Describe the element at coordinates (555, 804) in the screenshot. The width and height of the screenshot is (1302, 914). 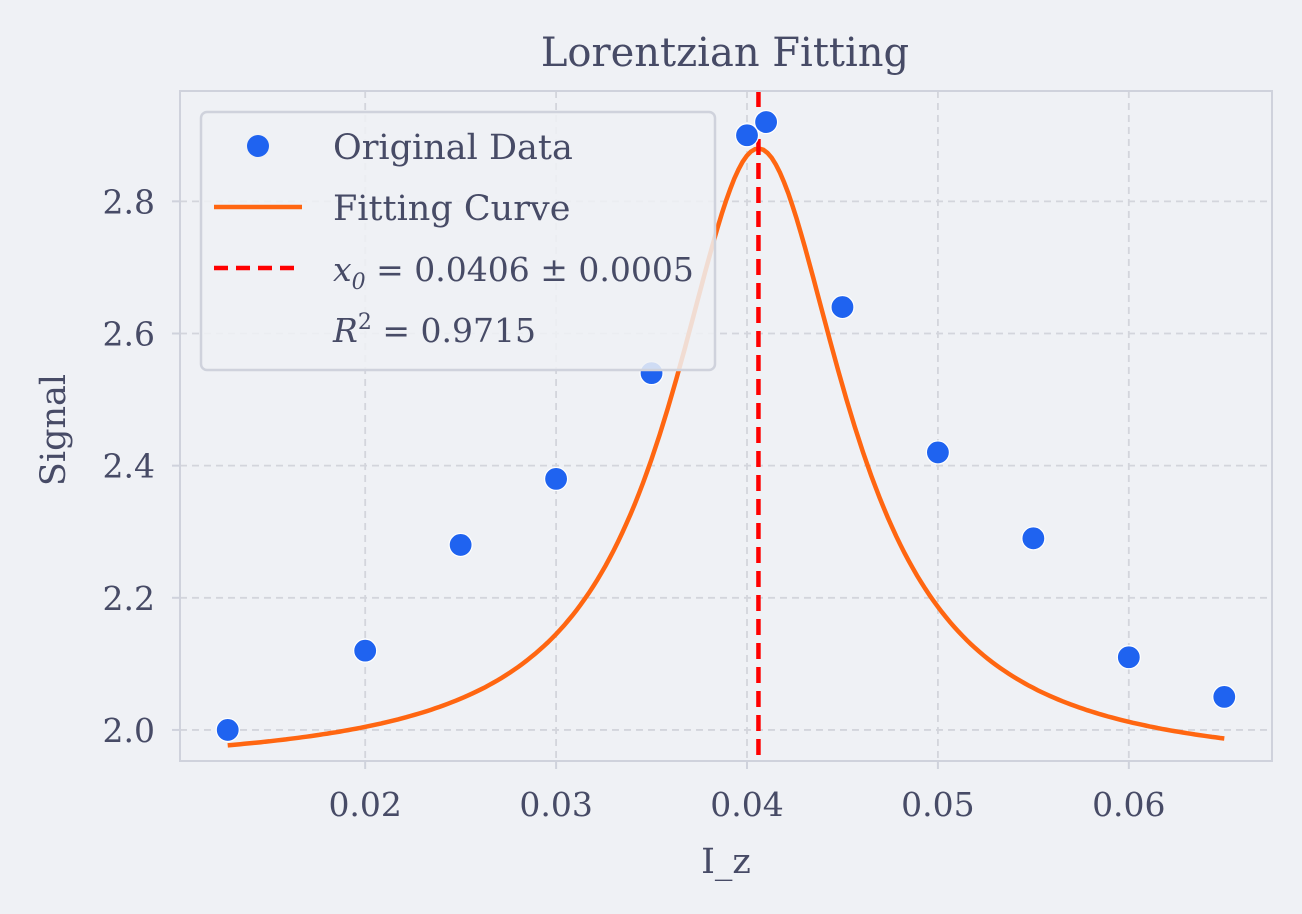
I see `x-tick-label: 0.03` at that location.